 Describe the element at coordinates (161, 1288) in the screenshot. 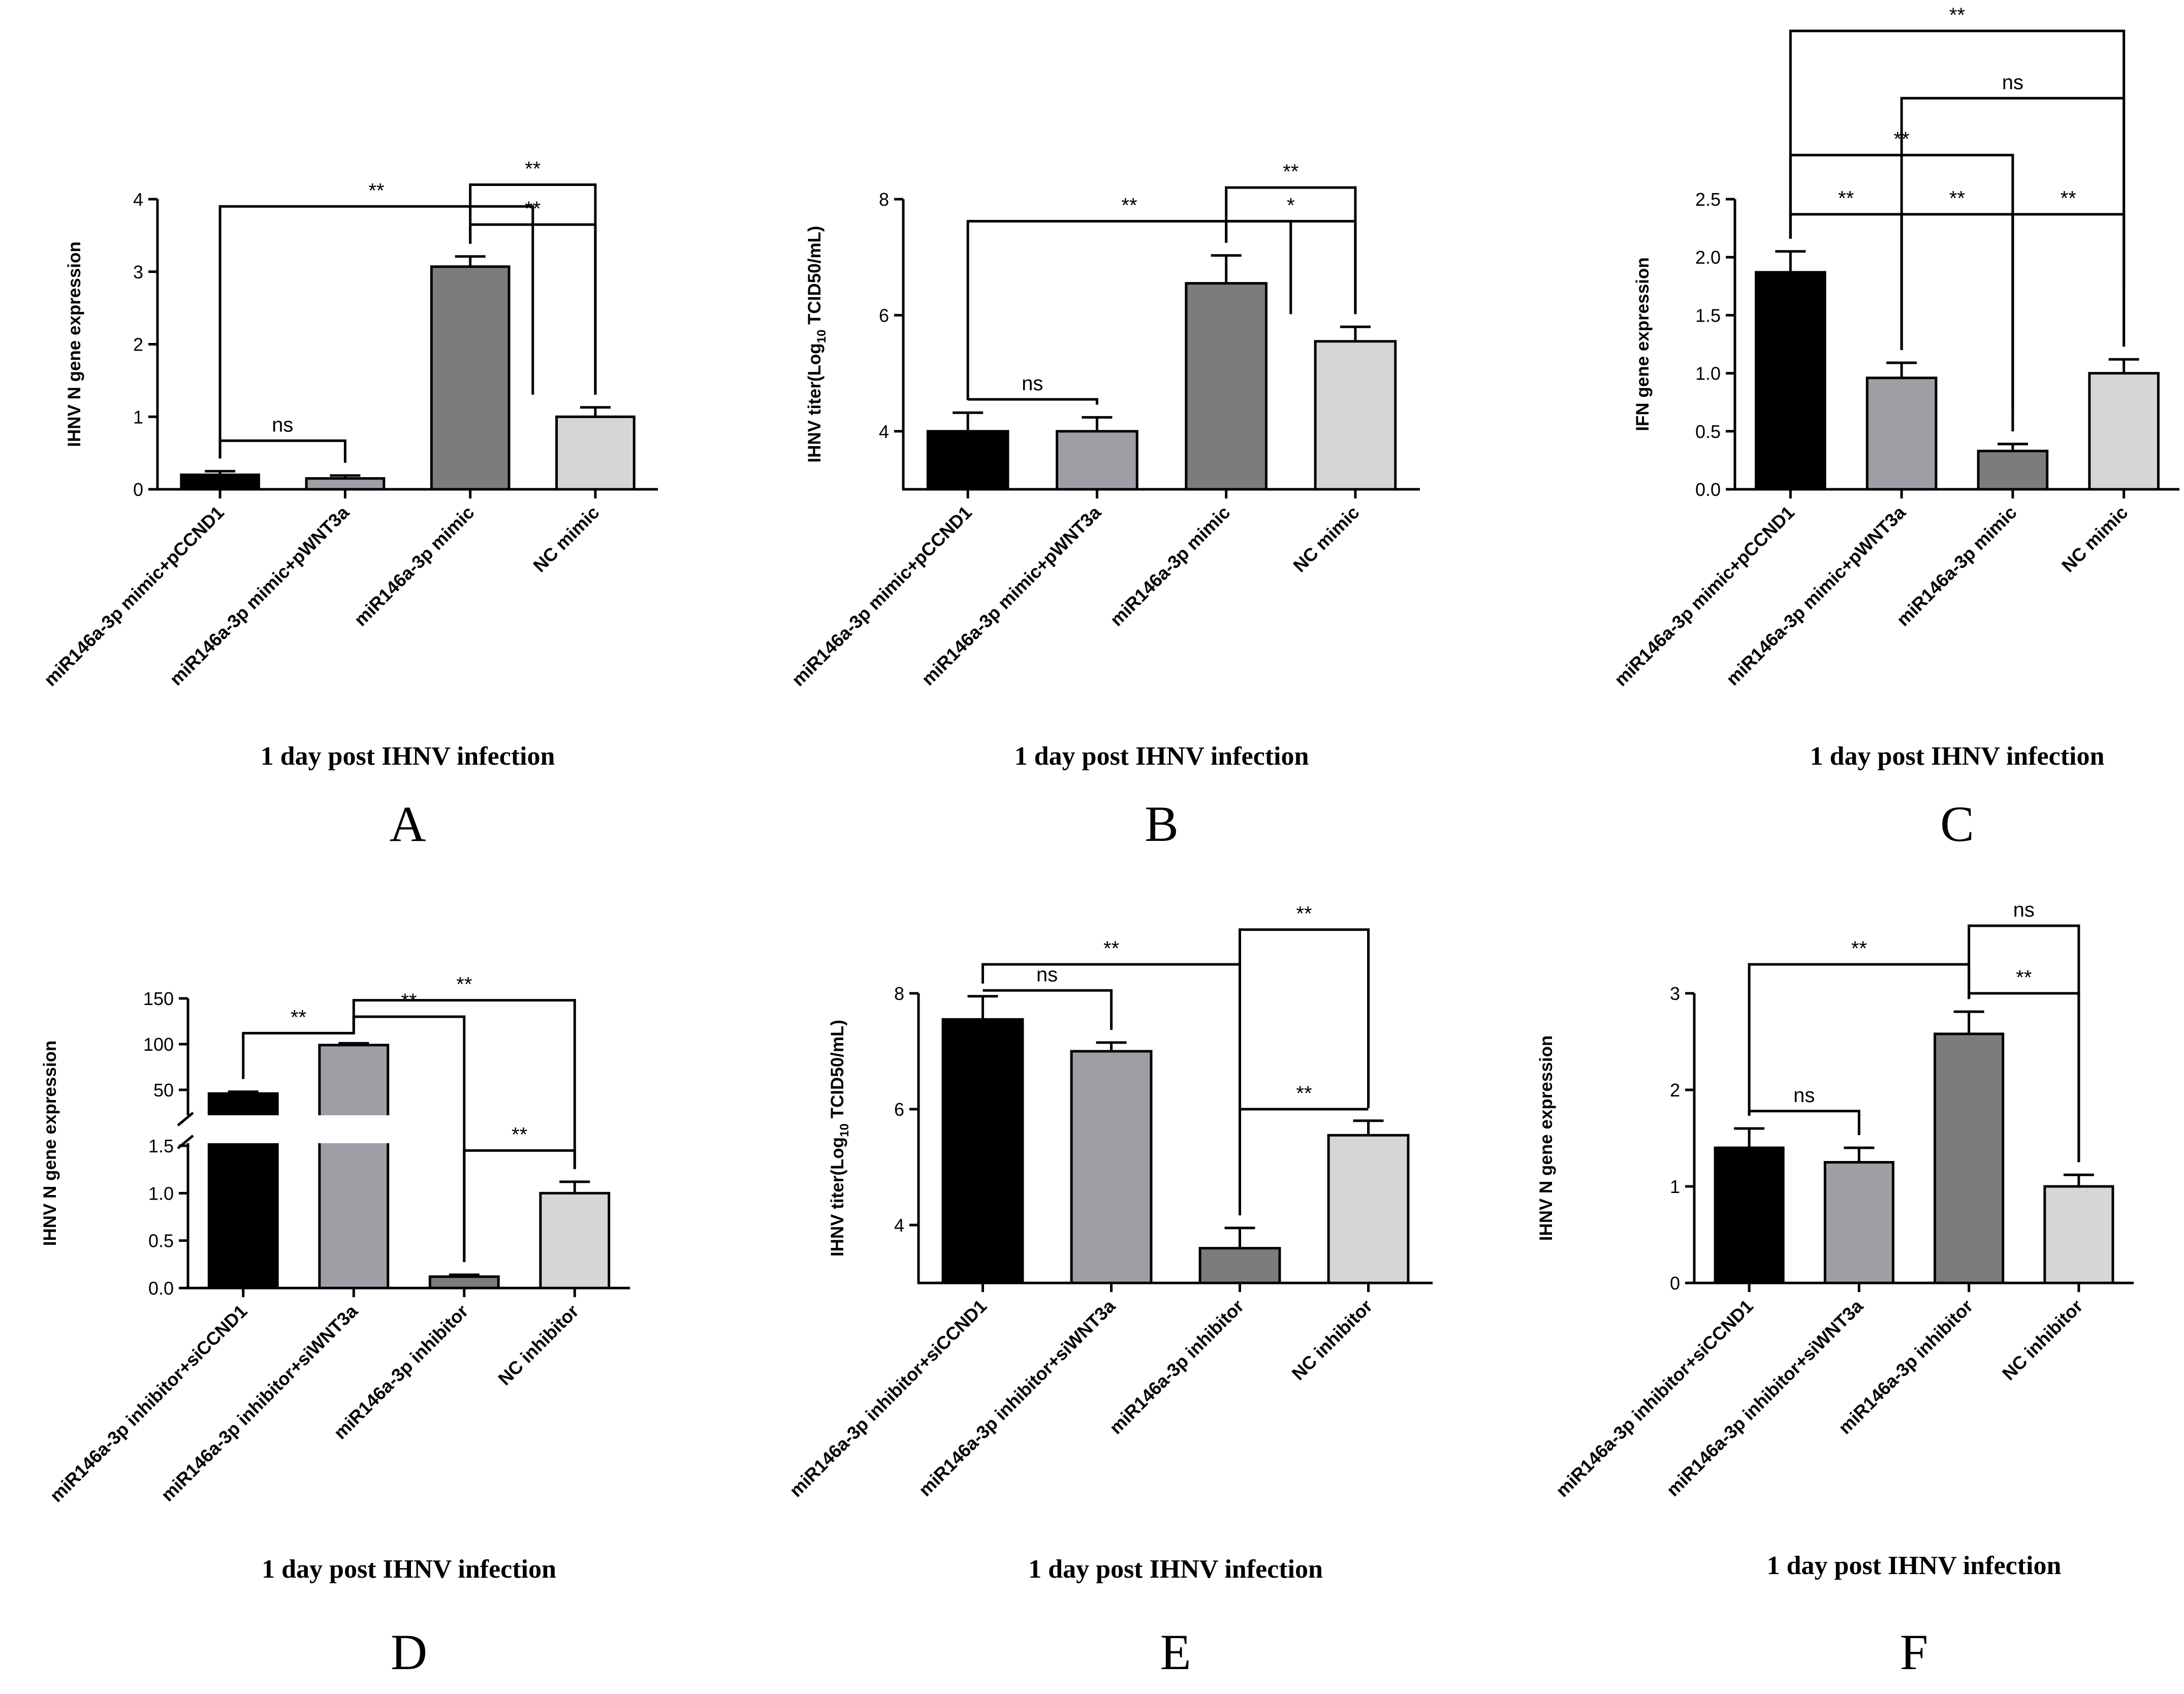

I see `y-tick-label: 0.0` at that location.